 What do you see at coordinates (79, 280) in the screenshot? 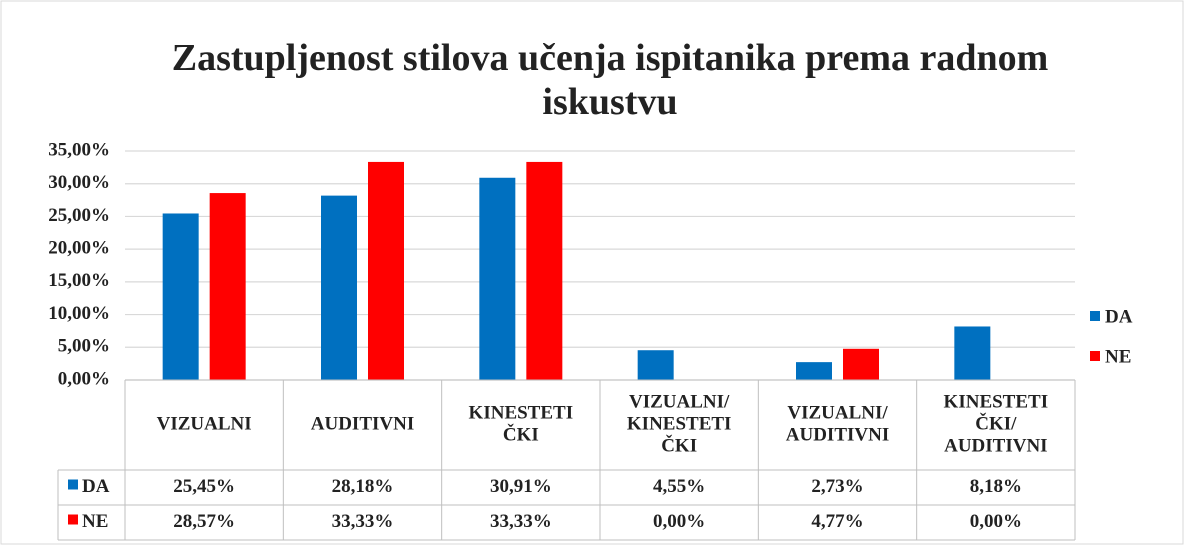
I see `y-tick-label: 15,00%` at bounding box center [79, 280].